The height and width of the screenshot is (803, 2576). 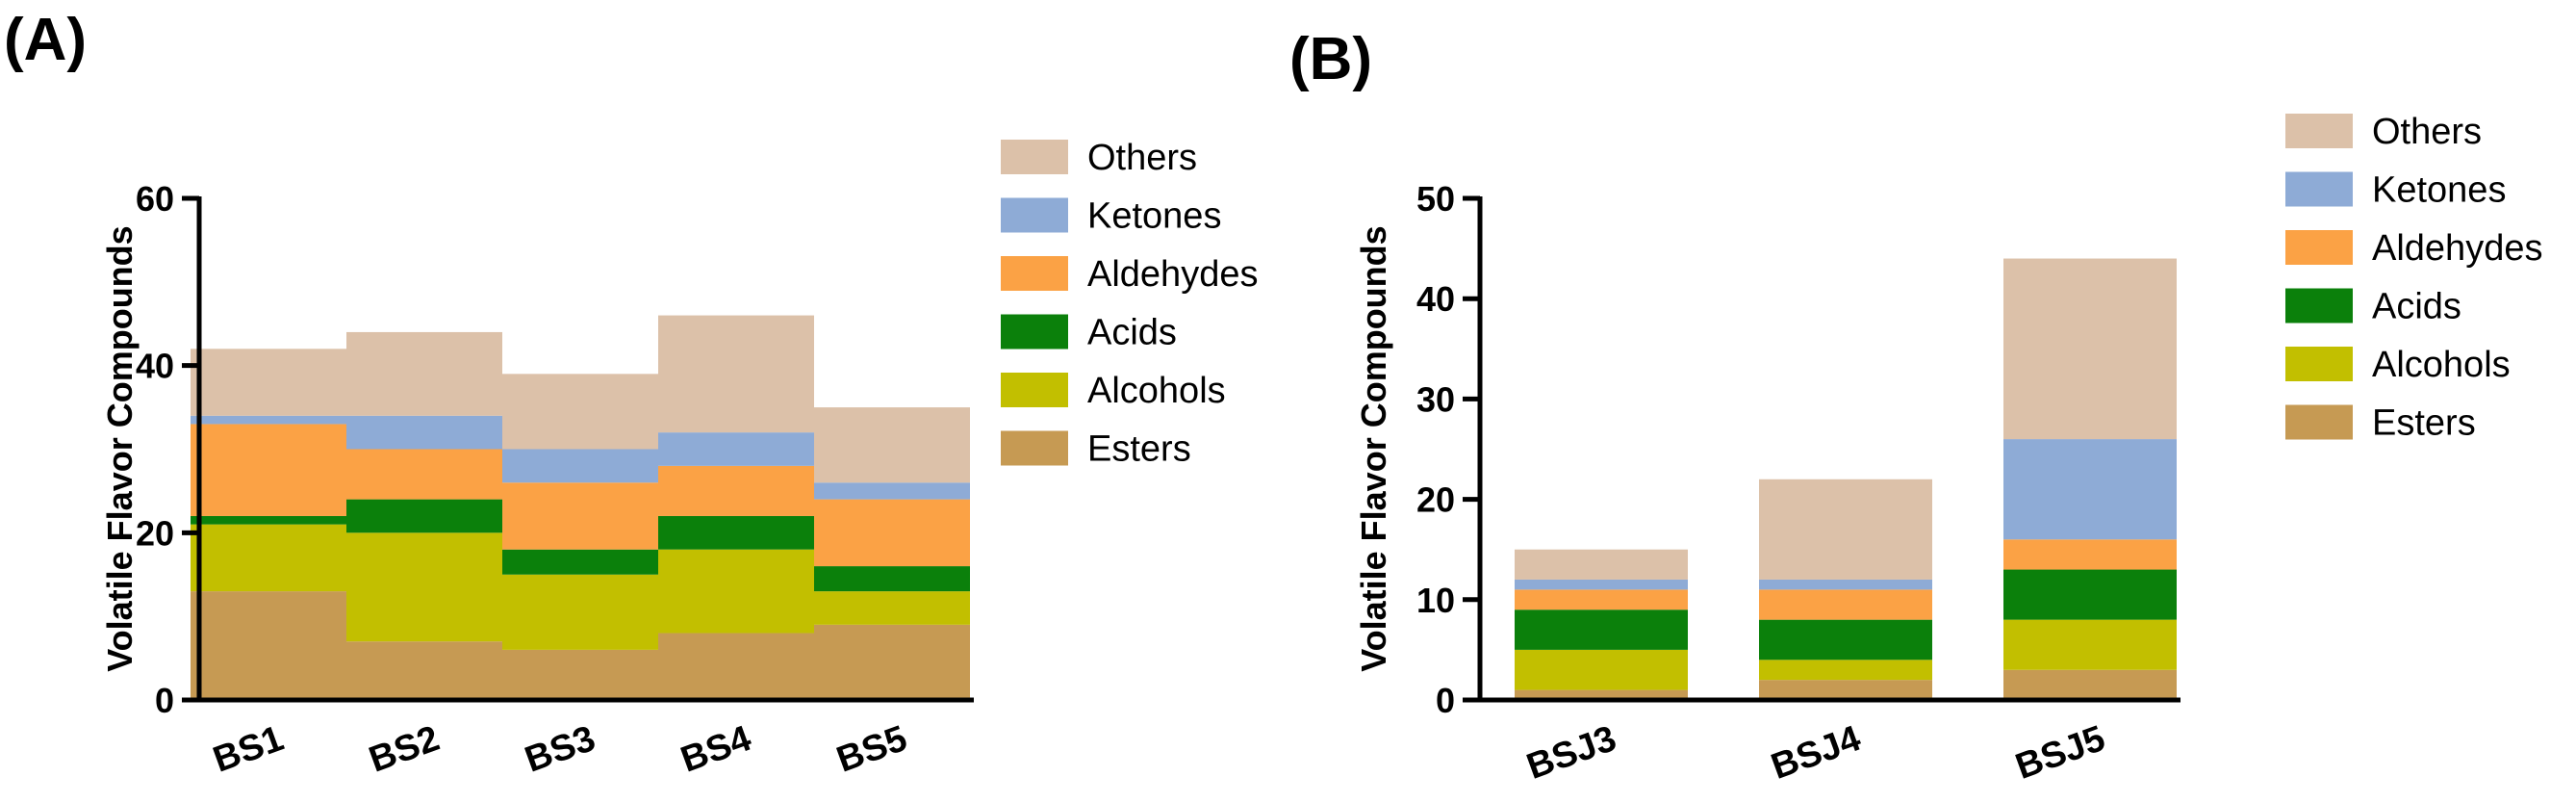 I want to click on panel-a-legend-swatch-esters, so click(x=1034, y=448).